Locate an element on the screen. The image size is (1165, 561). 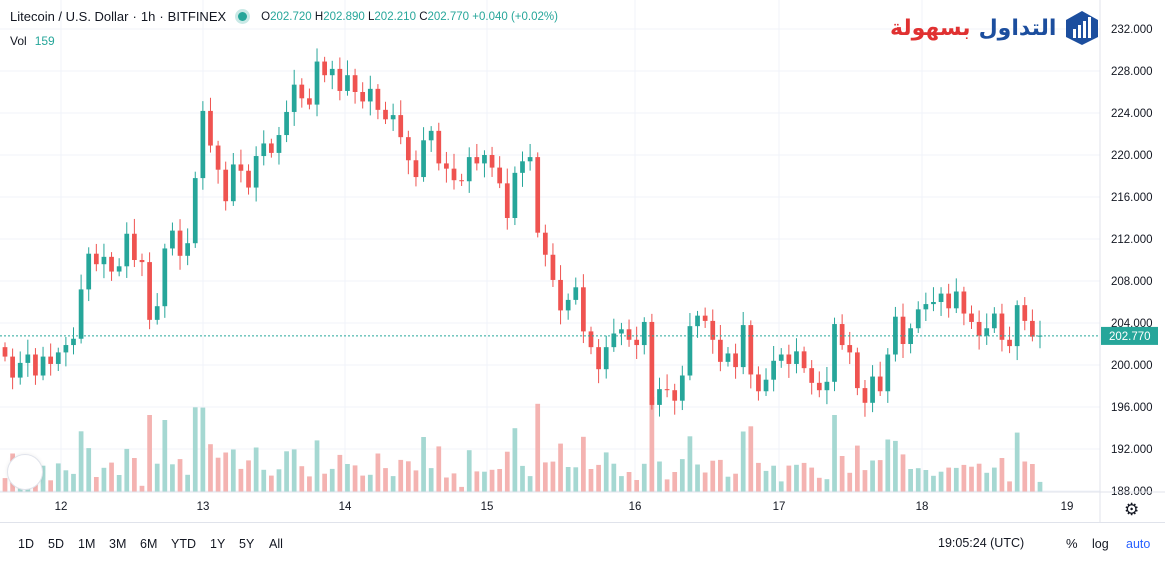
range-5d: 5D is located at coordinates (56, 544).